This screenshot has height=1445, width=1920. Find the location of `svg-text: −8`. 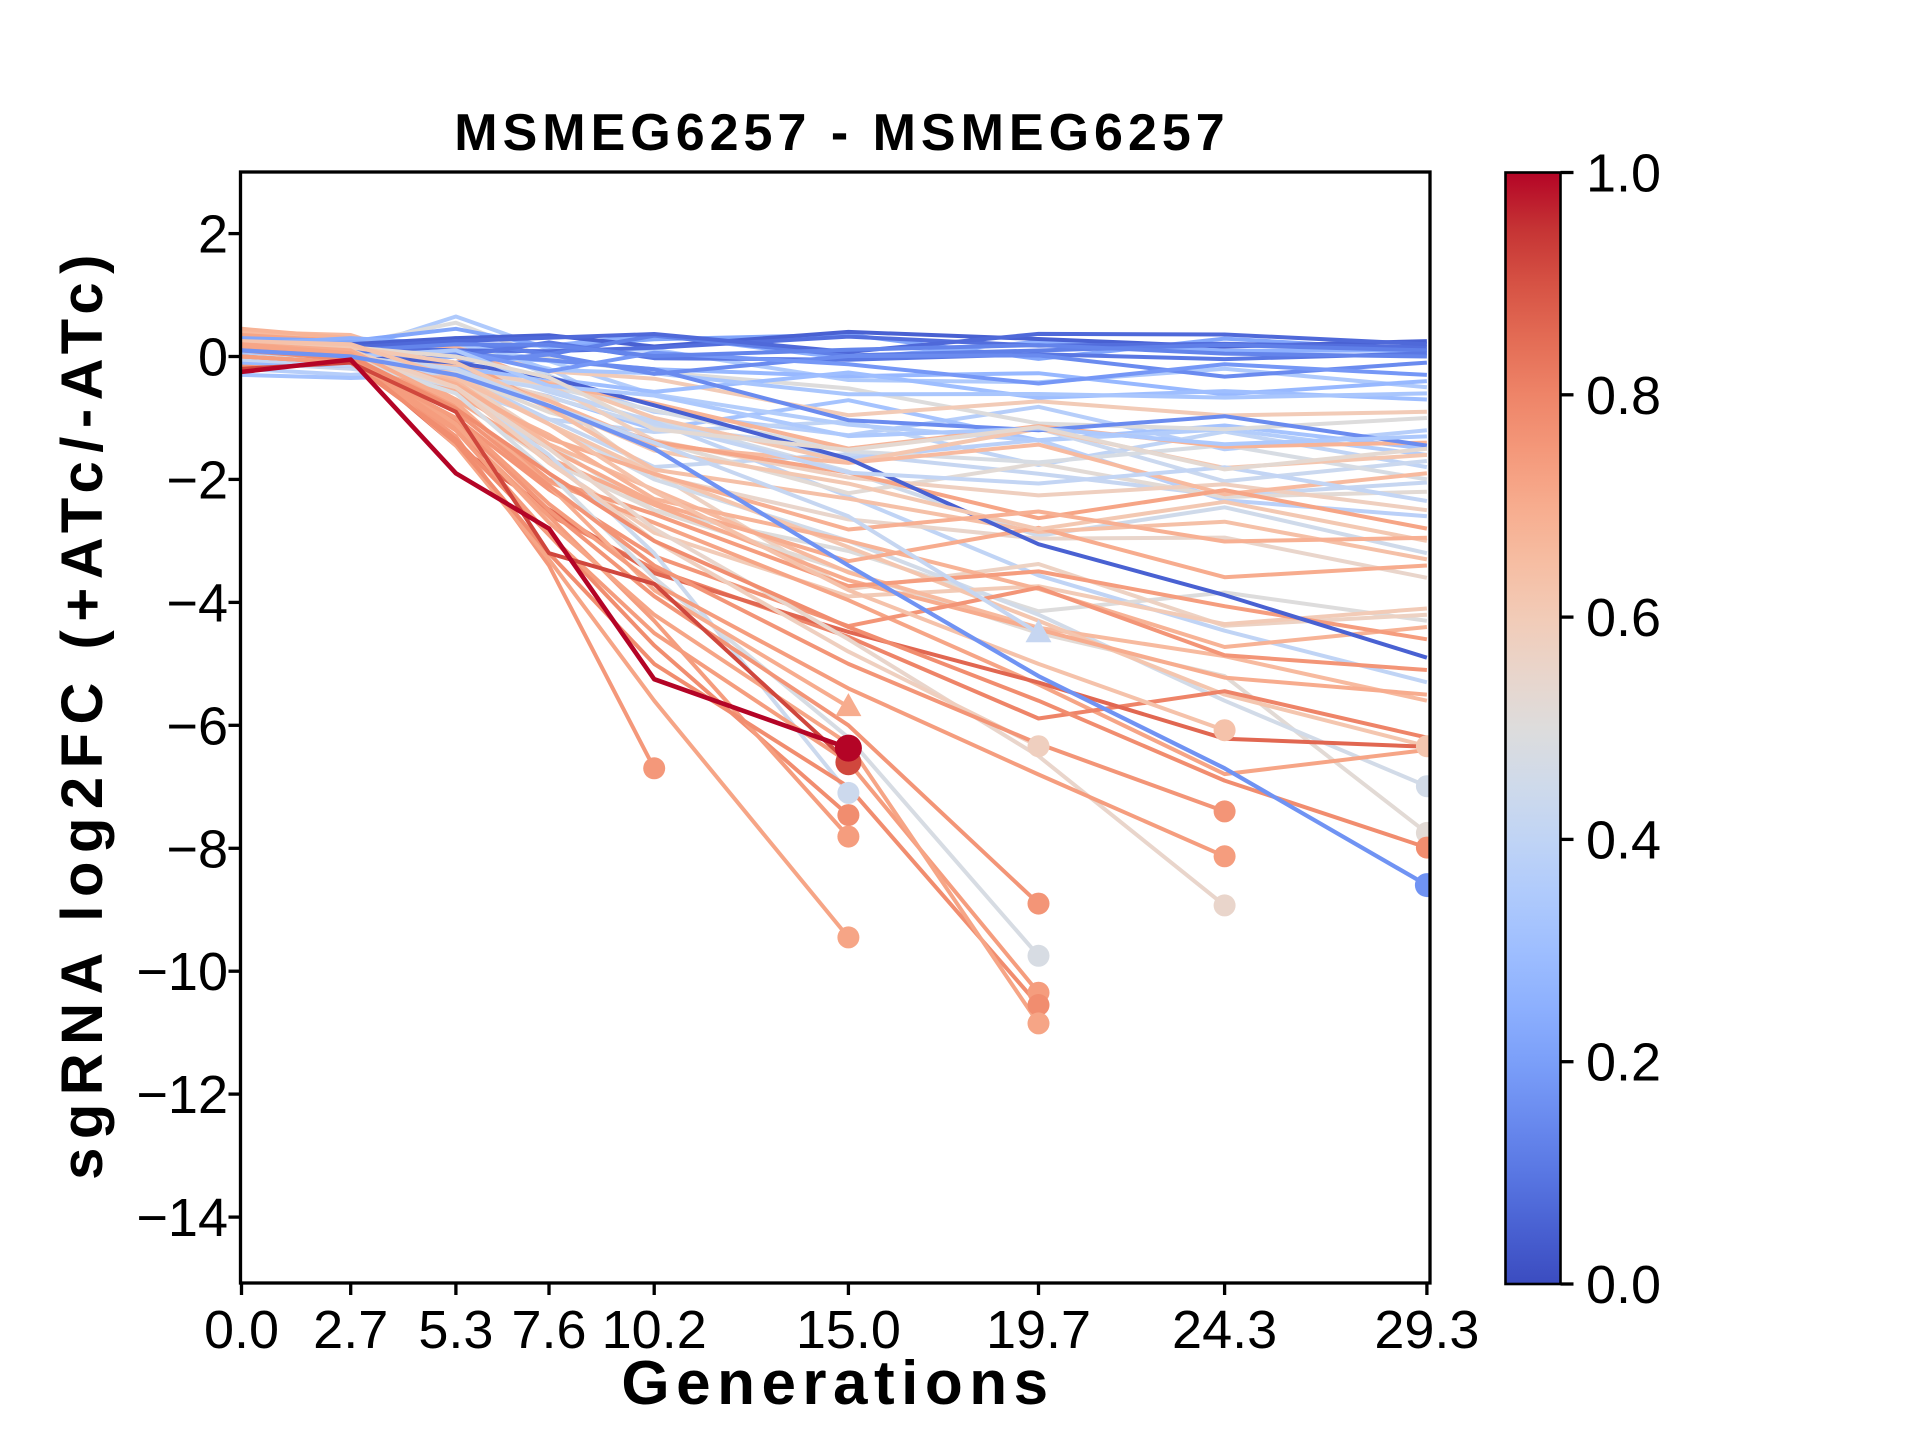

svg-text: −8 is located at coordinates (197, 849).